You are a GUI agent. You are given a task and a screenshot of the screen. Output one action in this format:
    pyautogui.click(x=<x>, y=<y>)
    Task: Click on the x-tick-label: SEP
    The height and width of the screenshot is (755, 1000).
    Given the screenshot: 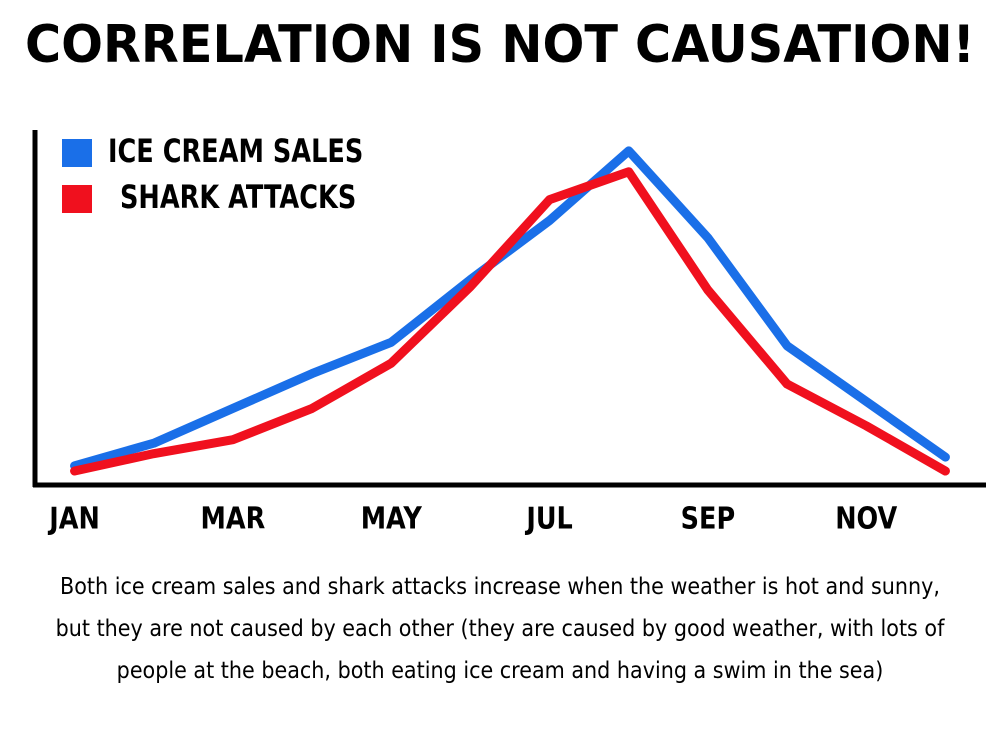 What is the action you would take?
    pyautogui.click(x=708, y=519)
    